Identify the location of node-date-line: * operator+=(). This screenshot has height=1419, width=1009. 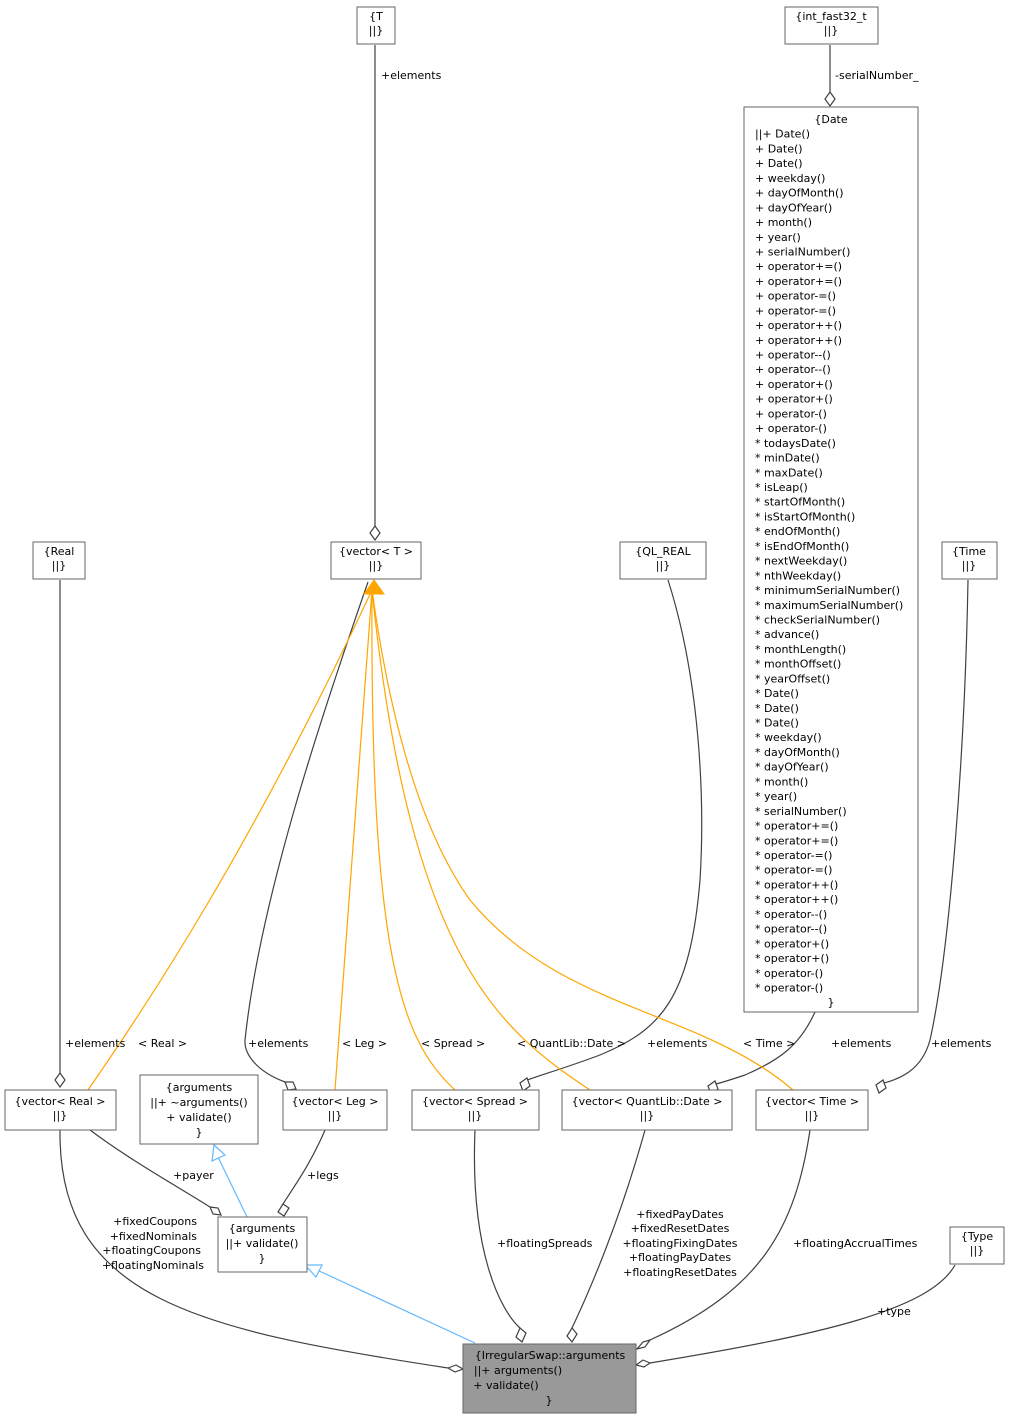
(796, 826).